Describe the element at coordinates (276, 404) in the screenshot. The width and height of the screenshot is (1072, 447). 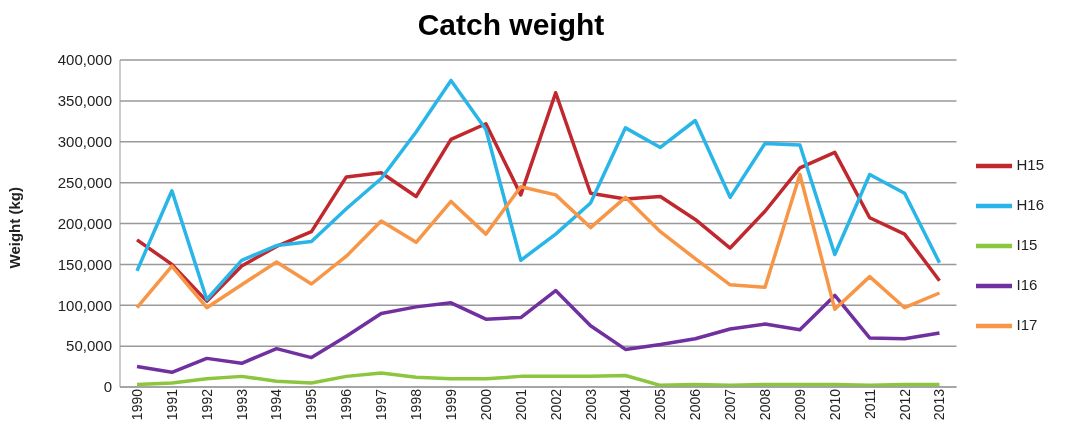
I see `x-tick-label: 1994` at that location.